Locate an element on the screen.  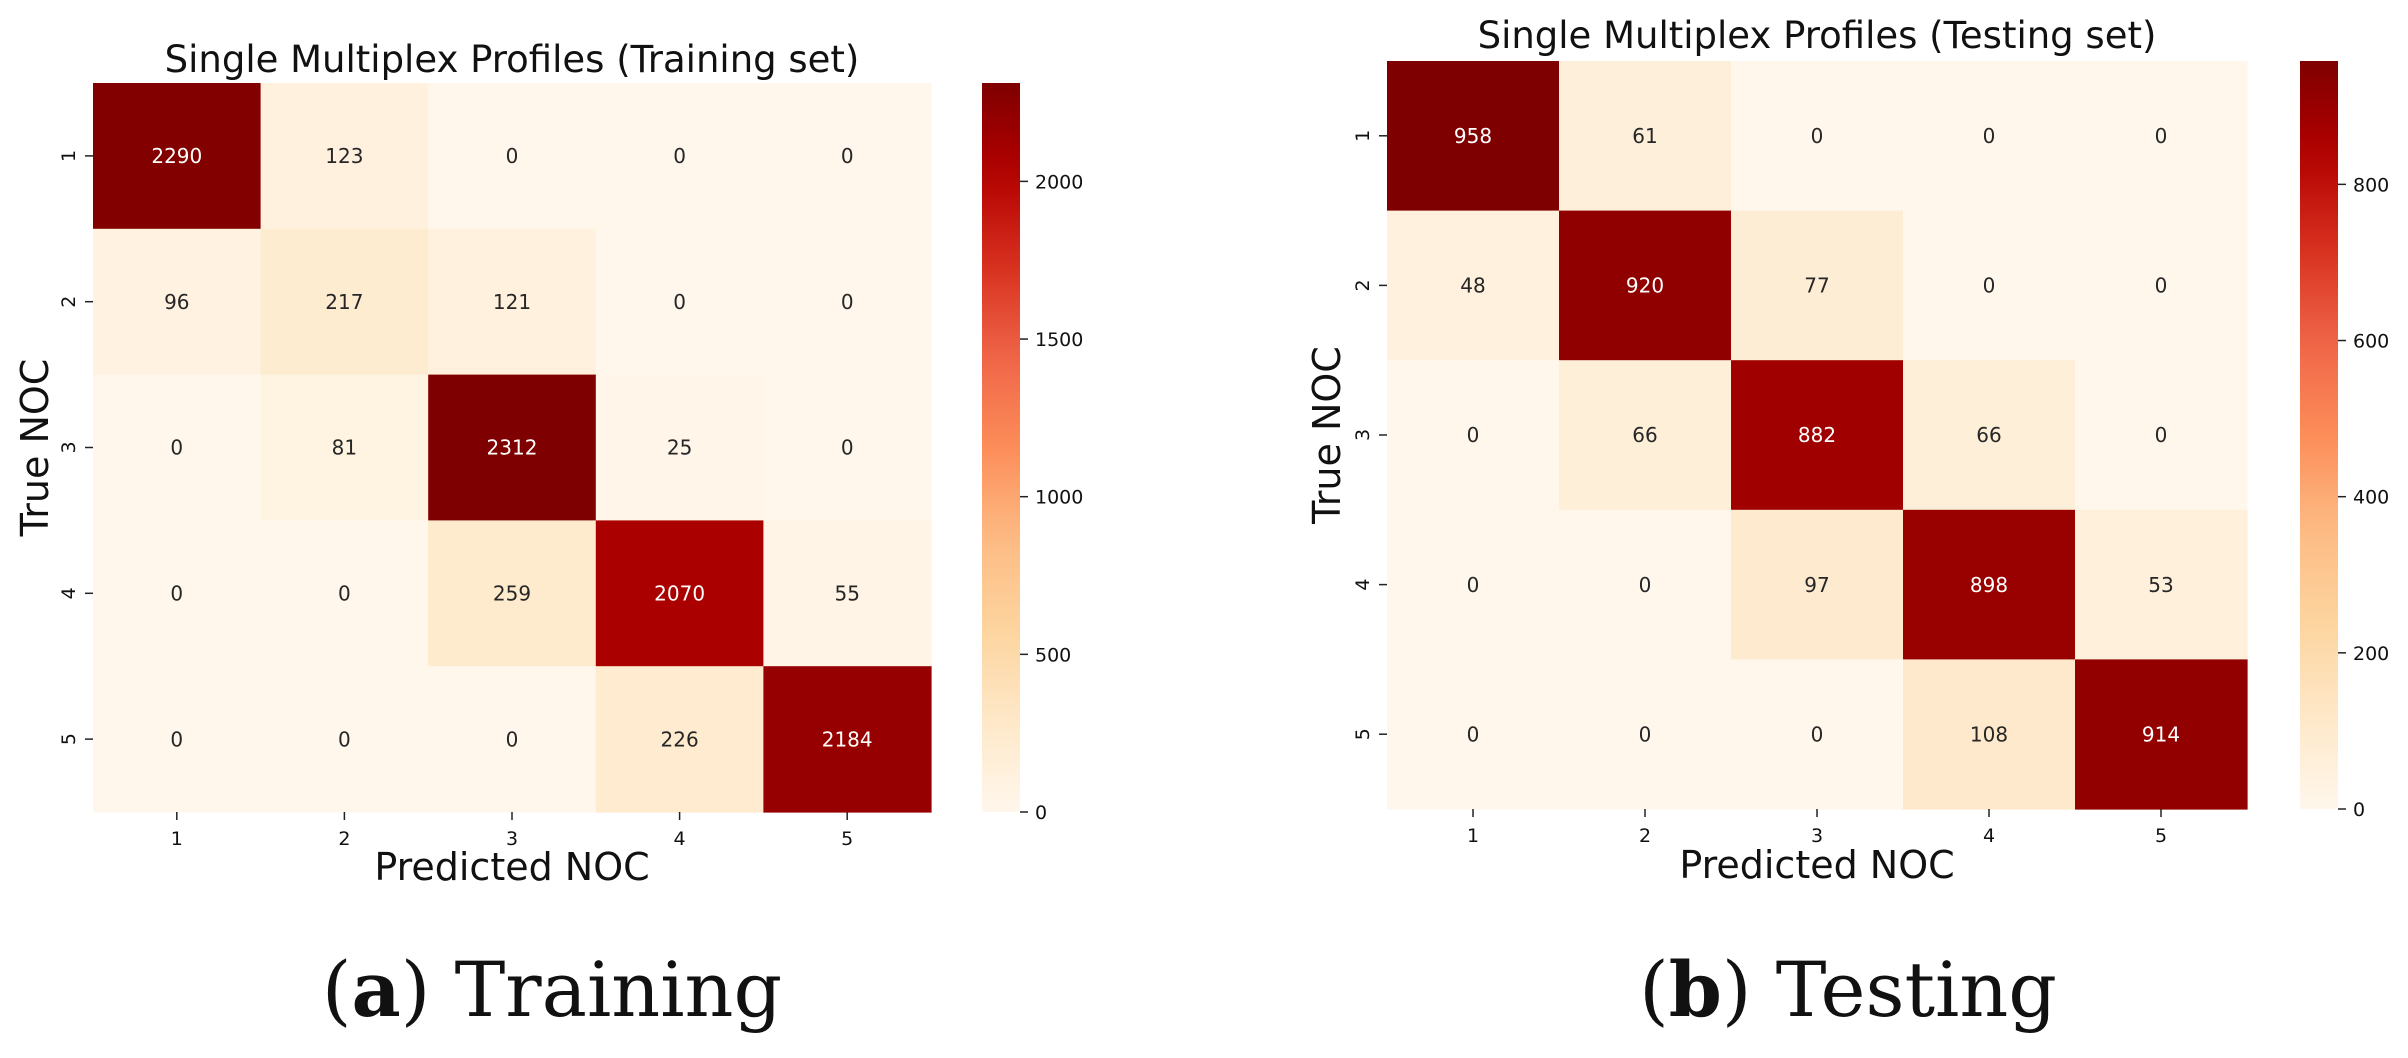
cell-label-r5-c4: 226 is located at coordinates (680, 739).